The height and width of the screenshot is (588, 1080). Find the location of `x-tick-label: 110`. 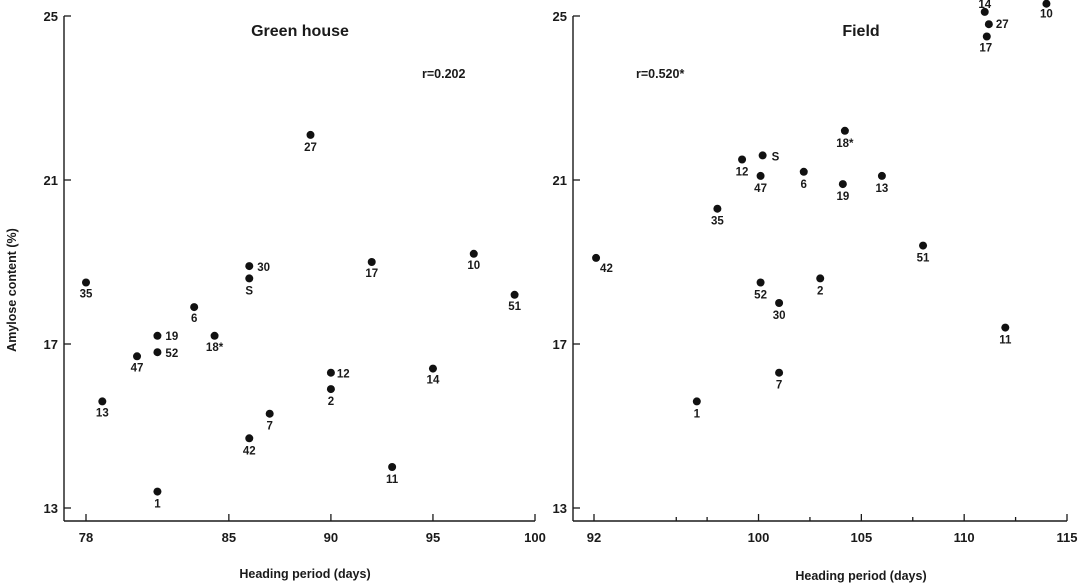

x-tick-label: 110 is located at coordinates (964, 537).